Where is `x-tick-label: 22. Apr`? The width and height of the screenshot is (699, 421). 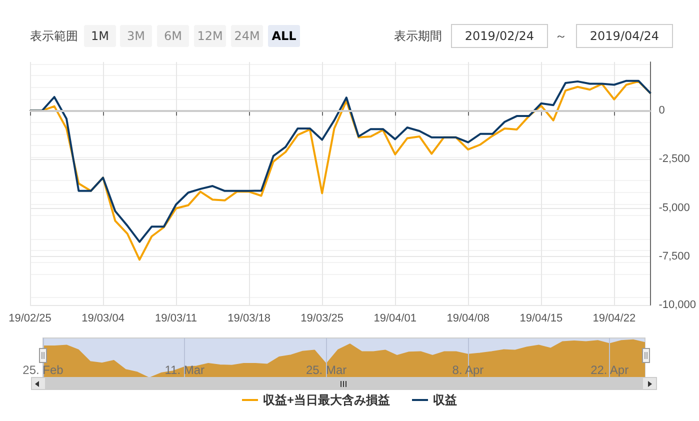 x-tick-label: 22. Apr is located at coordinates (609, 370).